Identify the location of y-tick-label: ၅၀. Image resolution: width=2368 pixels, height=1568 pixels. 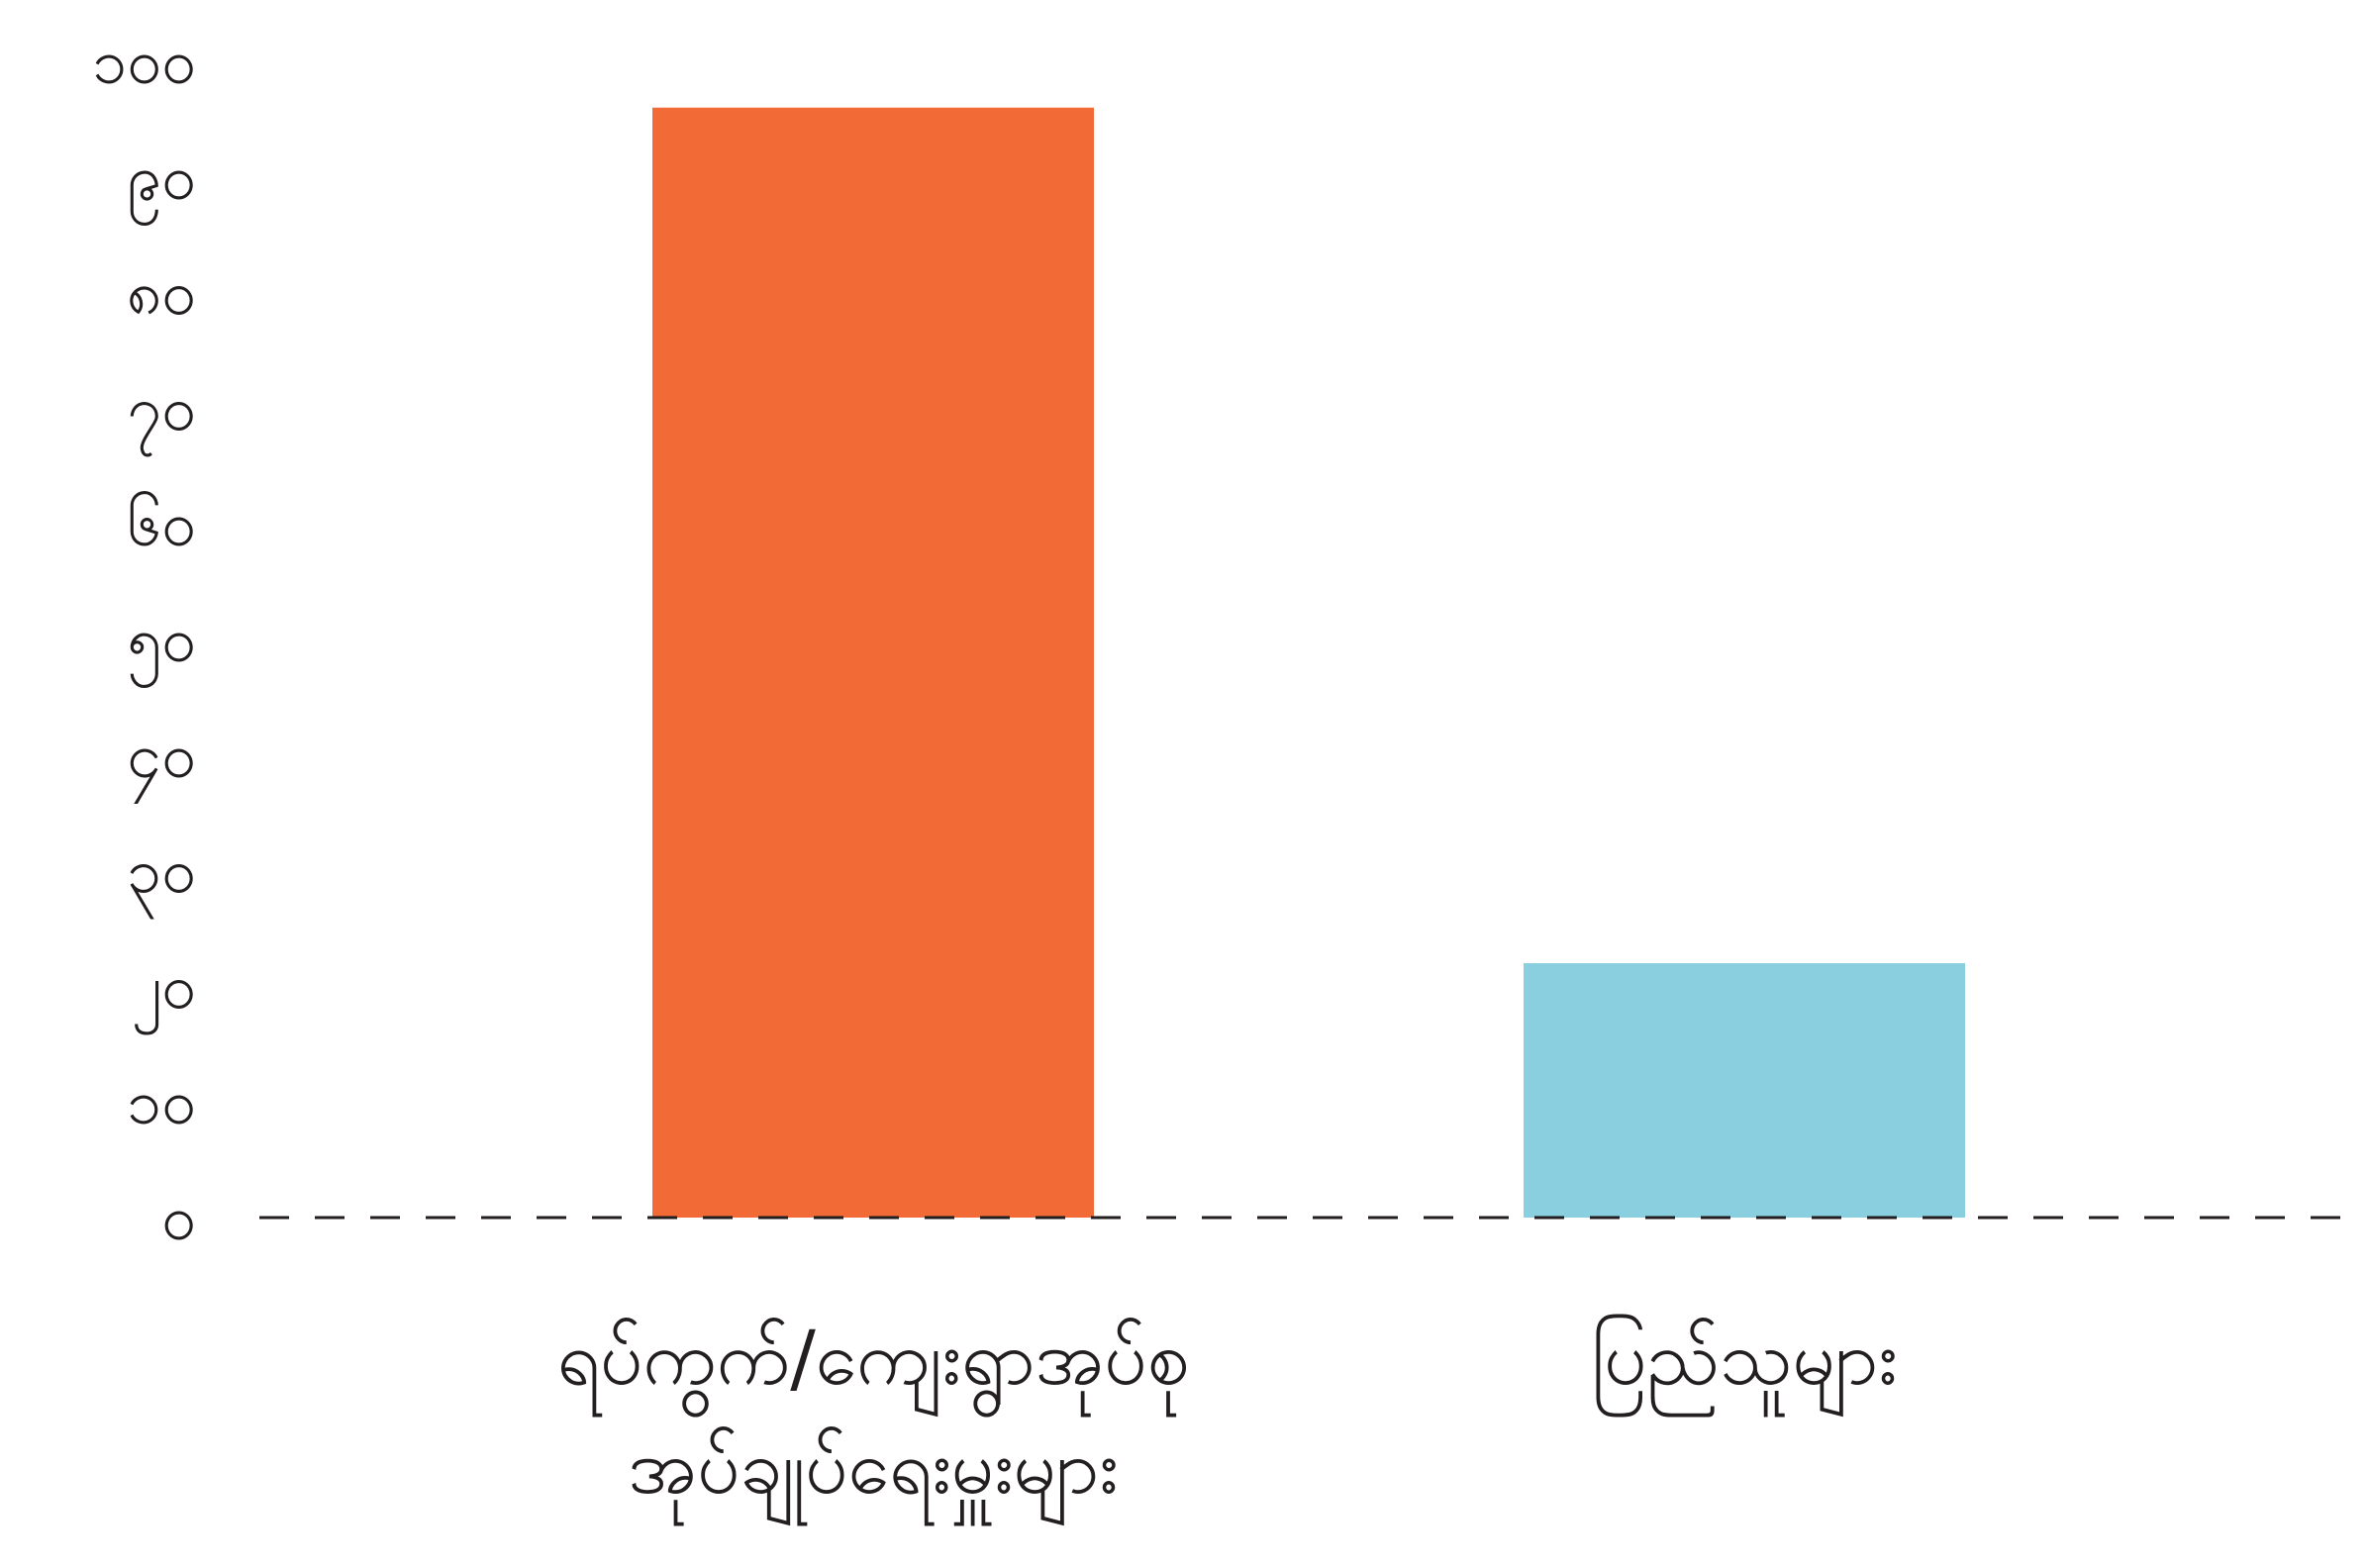
(161, 646).